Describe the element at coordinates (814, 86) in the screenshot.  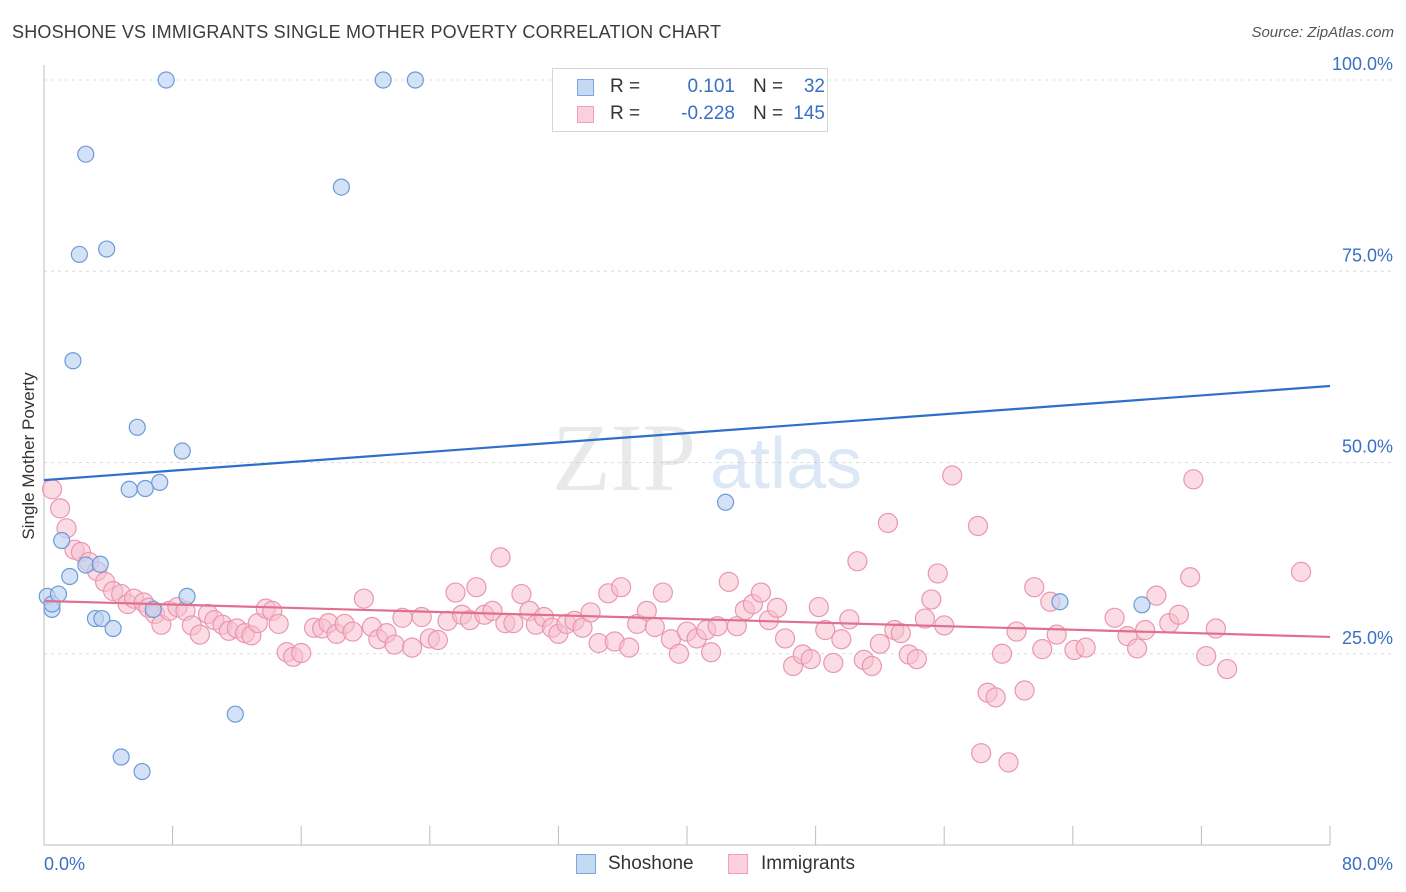
I see `n-value: 32` at that location.